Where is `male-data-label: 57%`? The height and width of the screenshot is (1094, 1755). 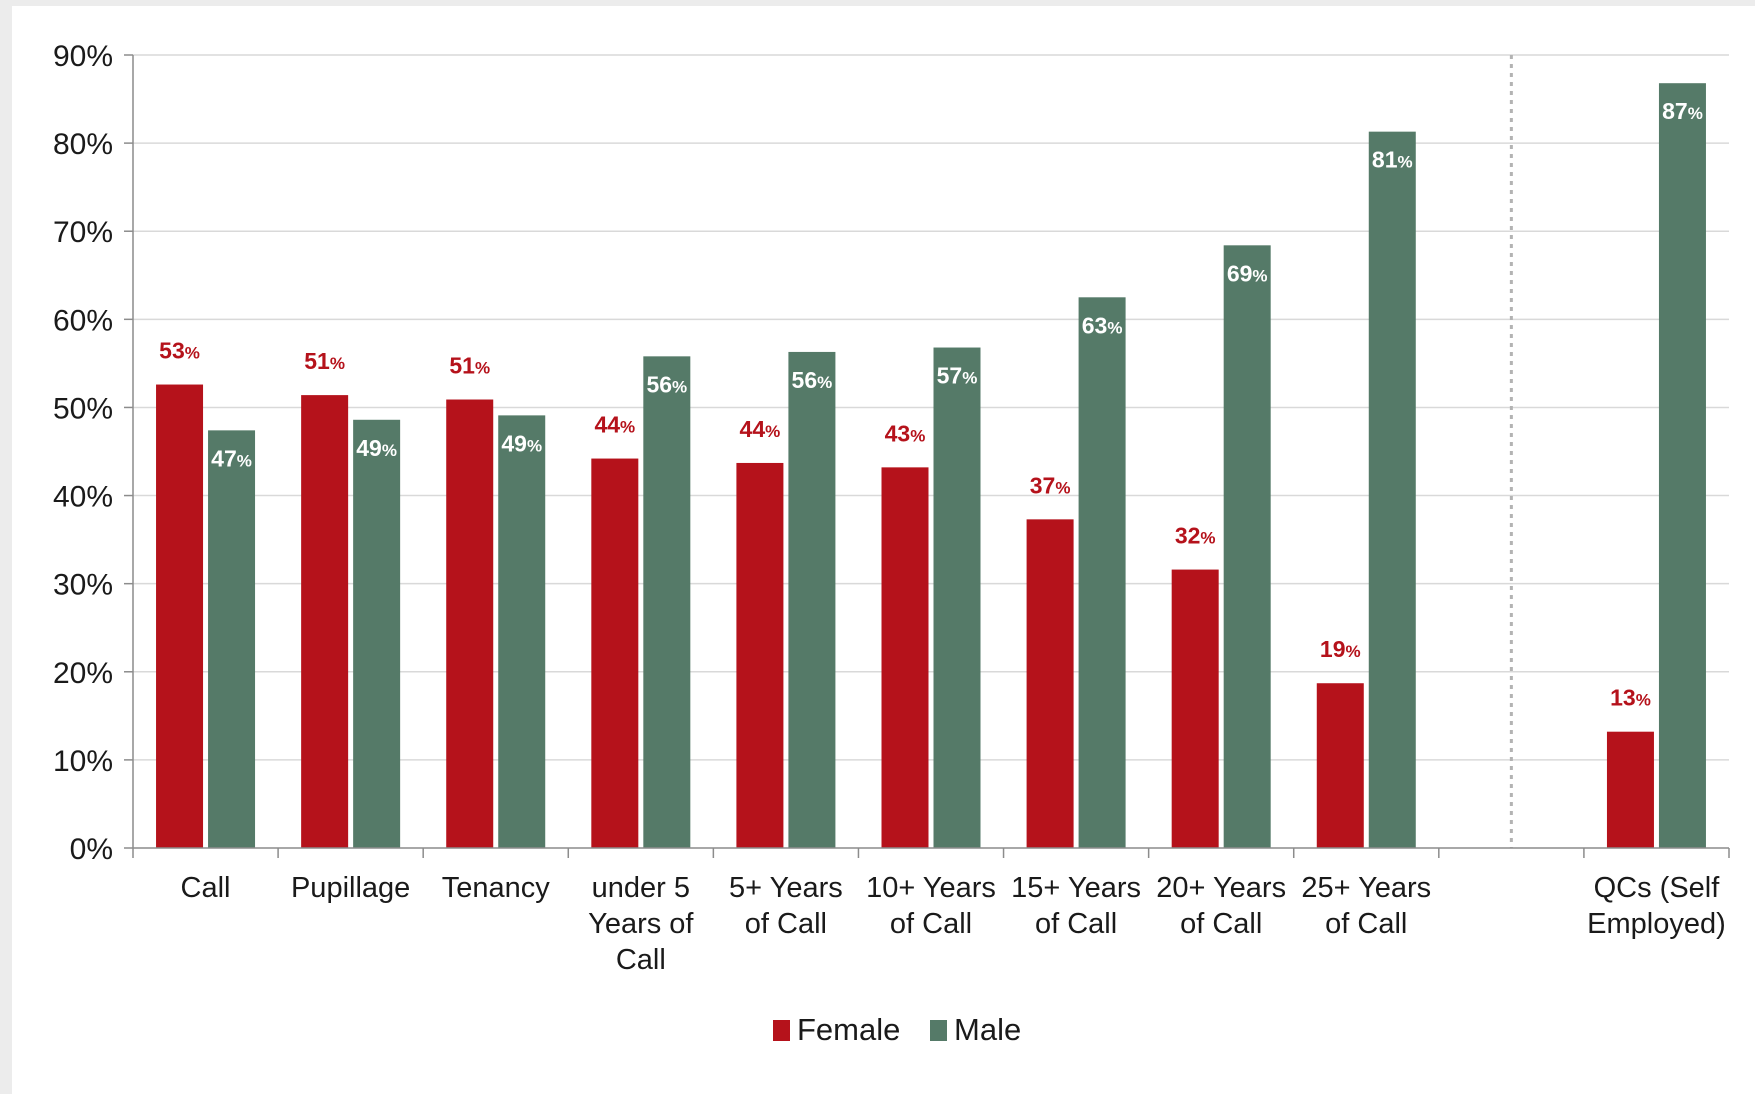 male-data-label: 57% is located at coordinates (957, 376).